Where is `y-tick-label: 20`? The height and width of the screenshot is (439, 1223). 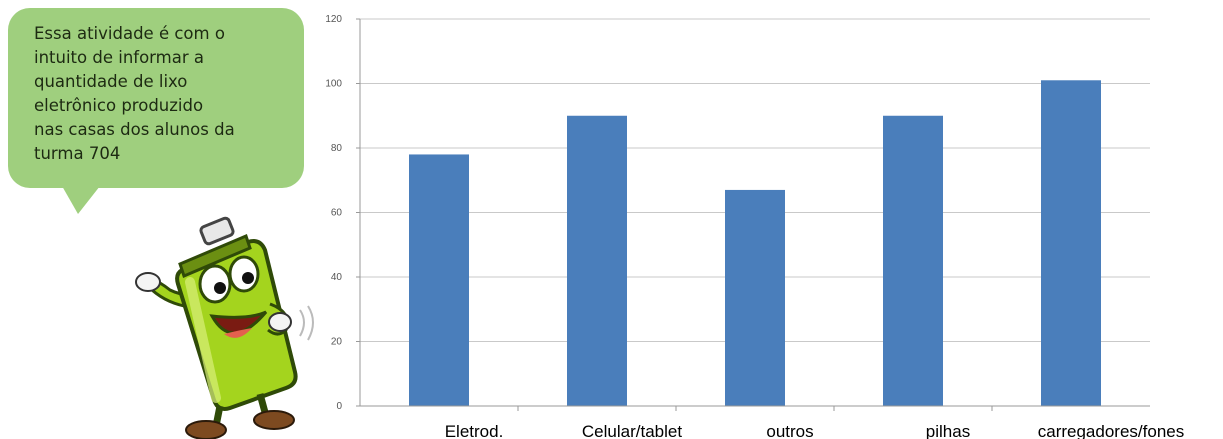
y-tick-label: 20 is located at coordinates (337, 342).